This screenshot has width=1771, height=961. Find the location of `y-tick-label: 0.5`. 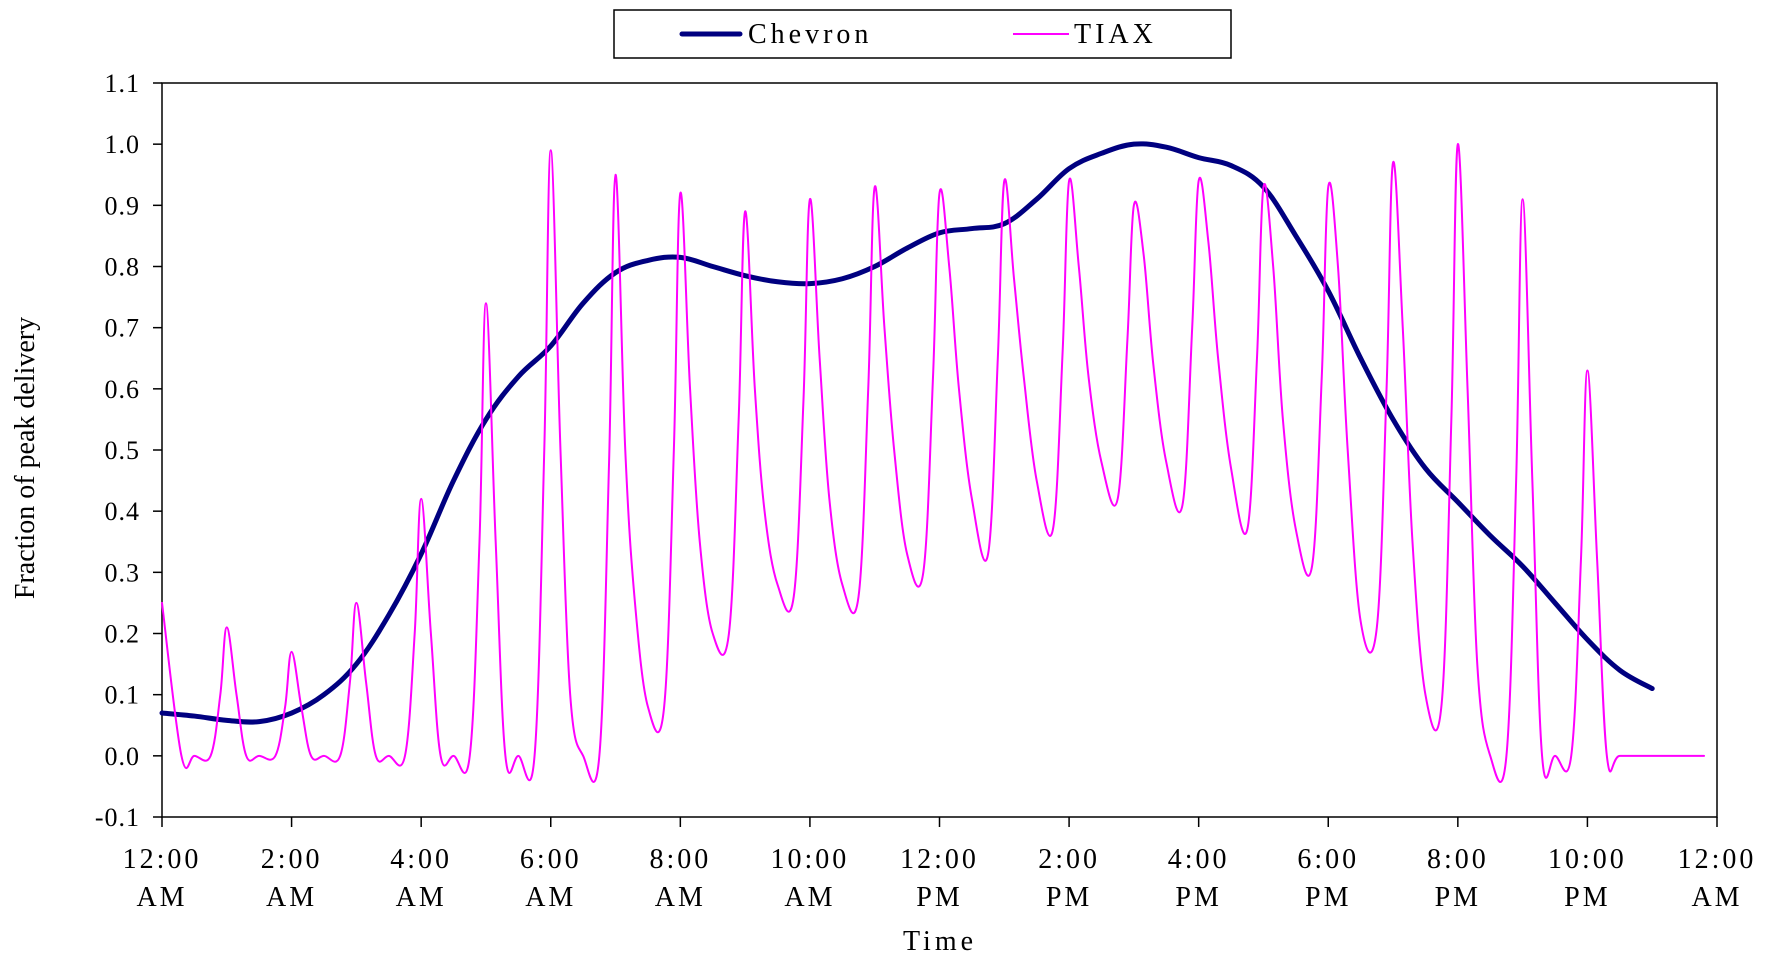

y-tick-label: 0.5 is located at coordinates (123, 450).